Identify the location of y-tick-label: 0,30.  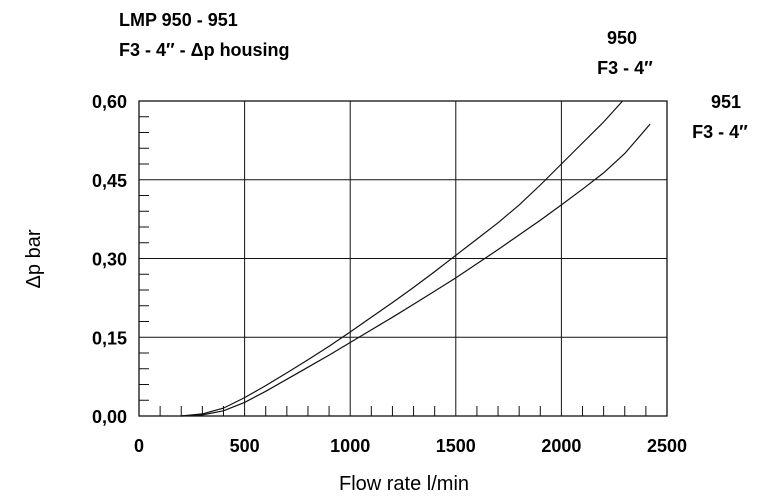
(109, 260).